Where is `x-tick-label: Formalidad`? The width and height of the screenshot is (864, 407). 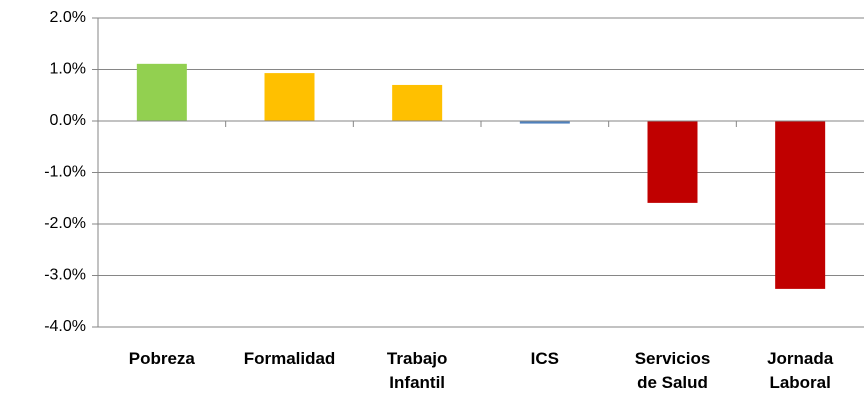 x-tick-label: Formalidad is located at coordinates (289, 358).